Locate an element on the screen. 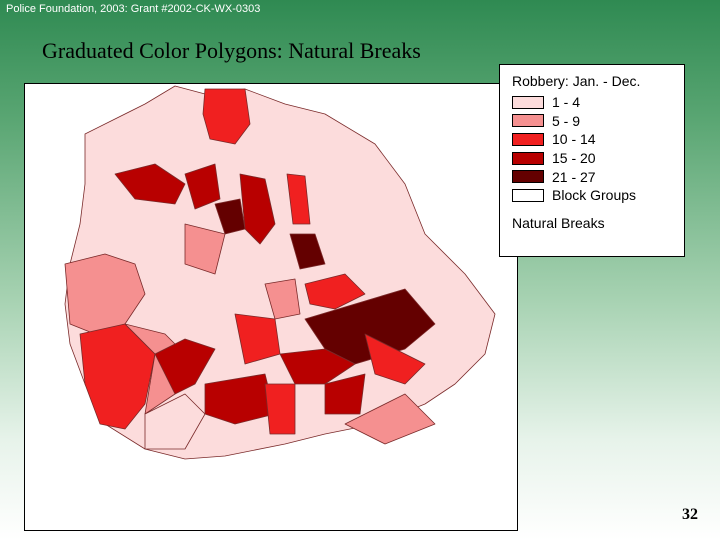 The height and width of the screenshot is (540, 720). legend-method: Natural Breaks is located at coordinates (558, 223).